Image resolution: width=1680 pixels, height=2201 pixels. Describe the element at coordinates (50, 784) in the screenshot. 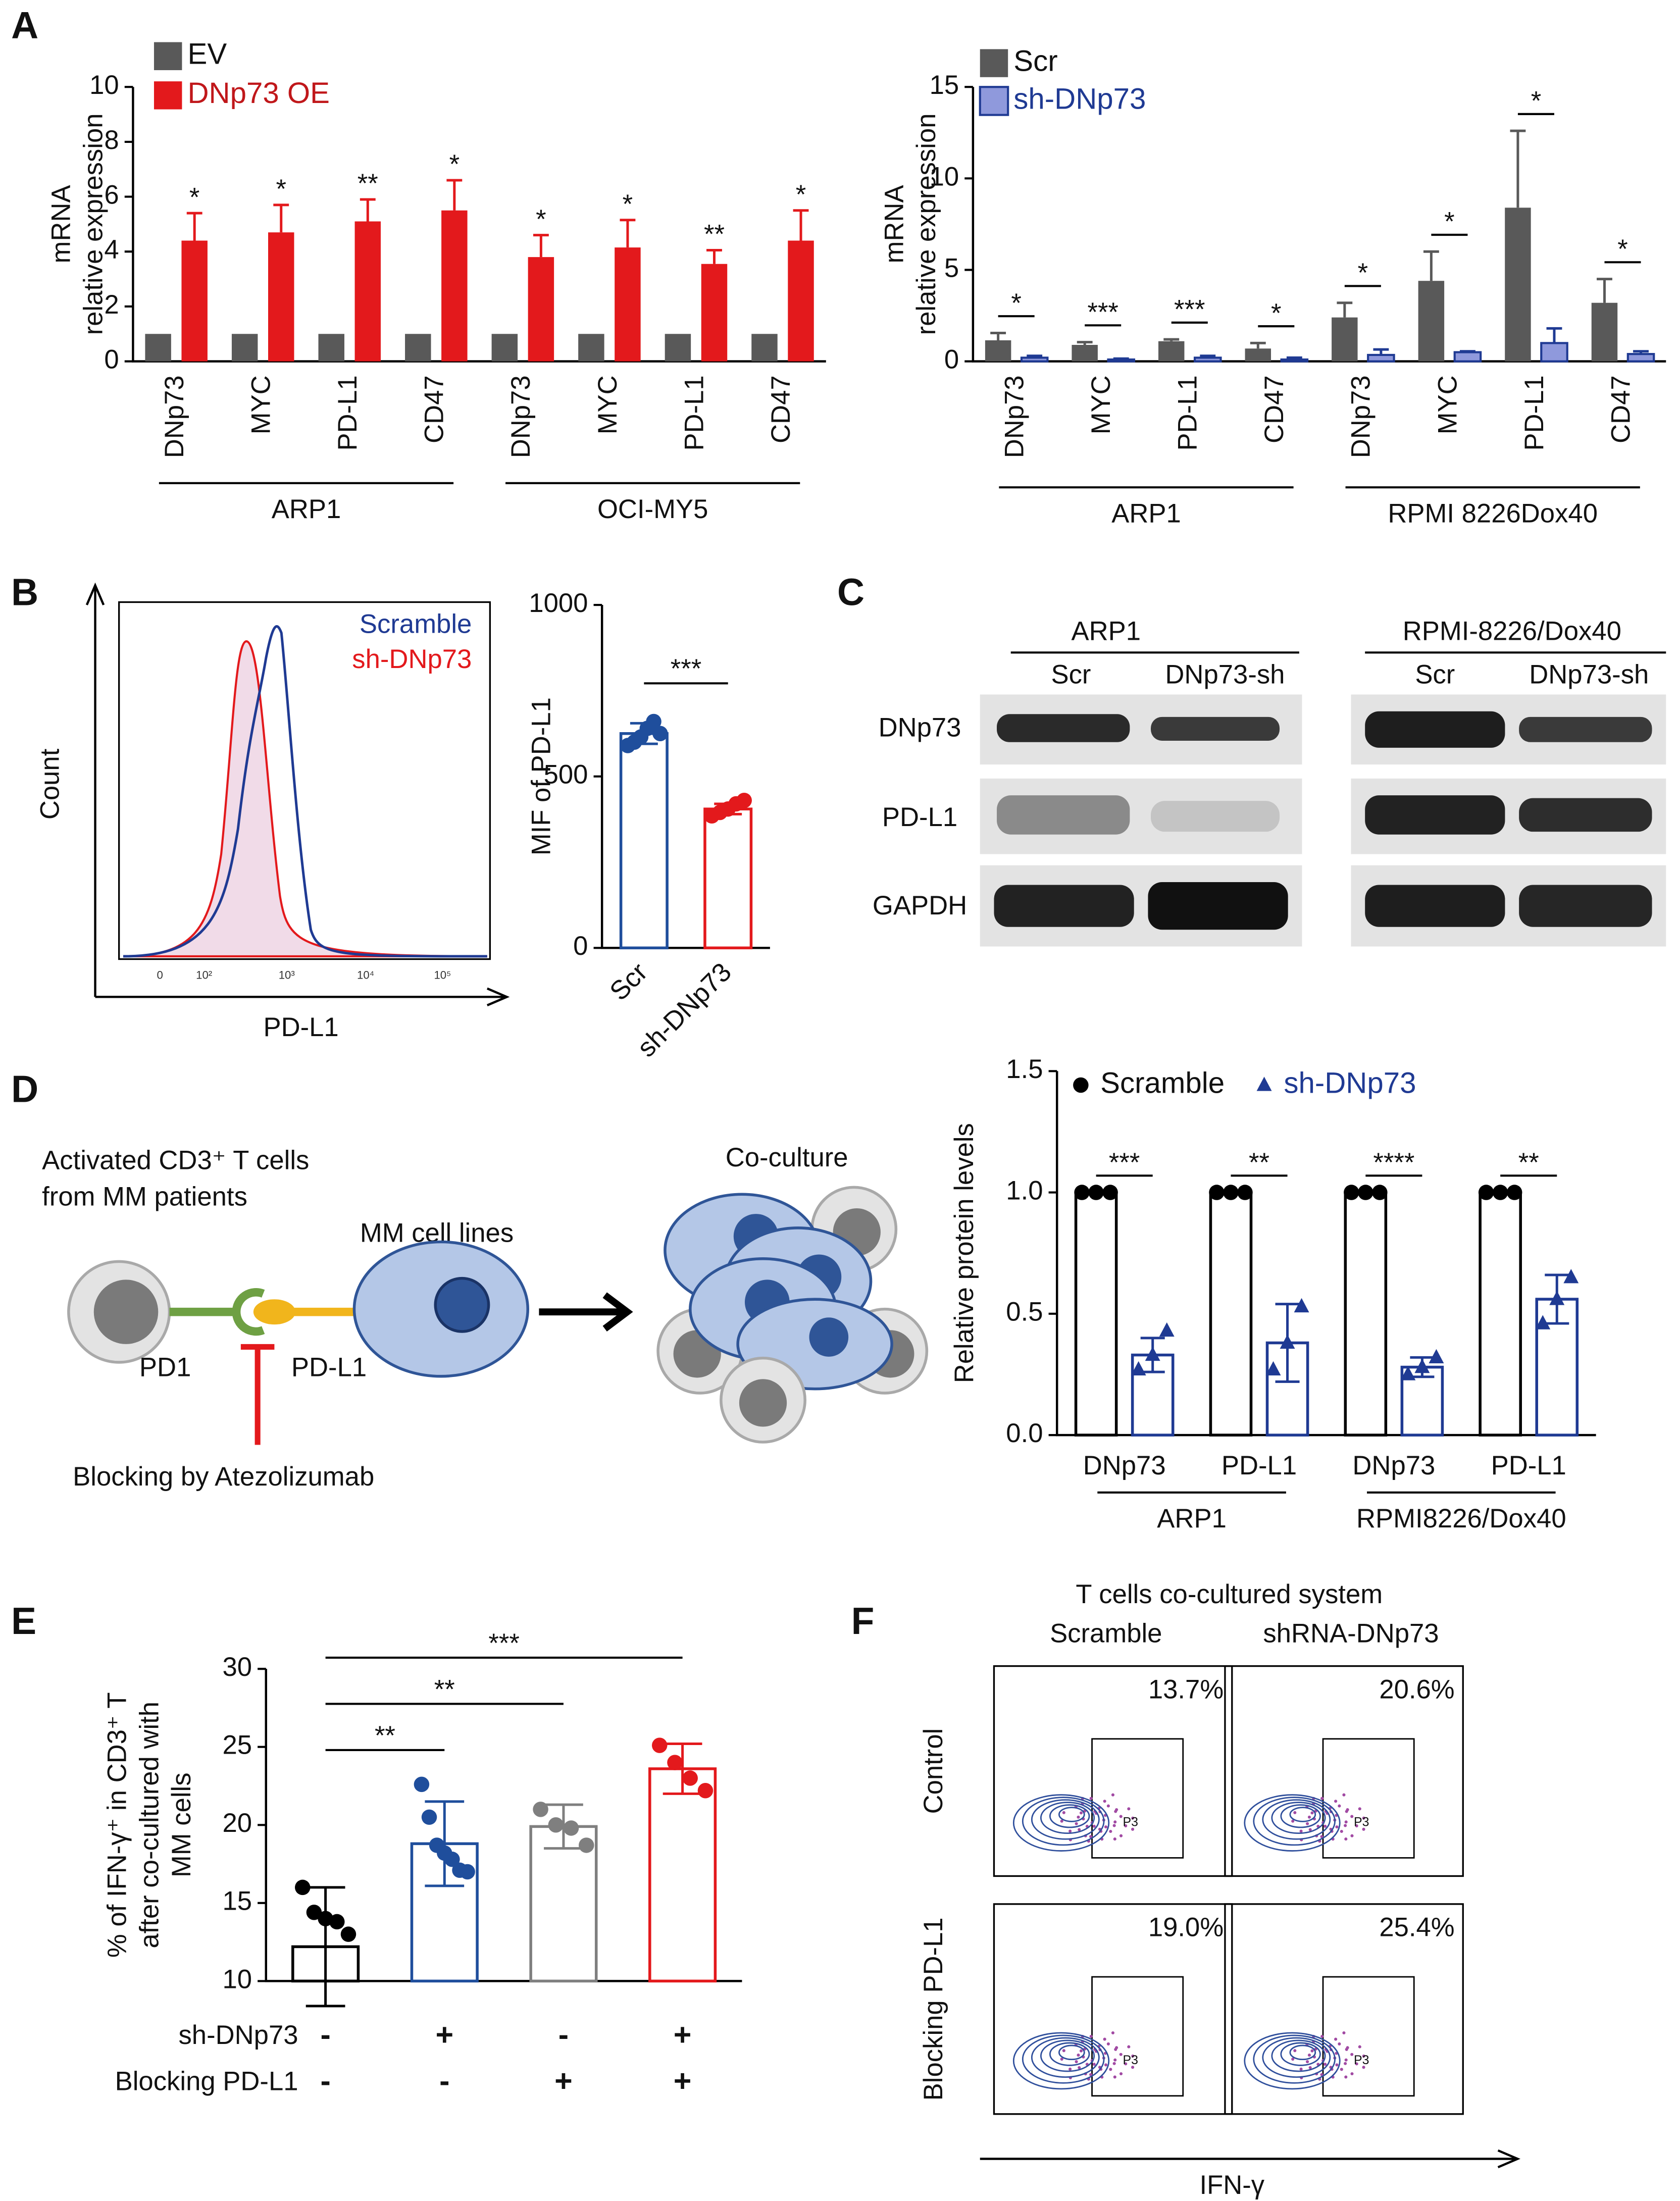

I see `axis-label: Count` at that location.